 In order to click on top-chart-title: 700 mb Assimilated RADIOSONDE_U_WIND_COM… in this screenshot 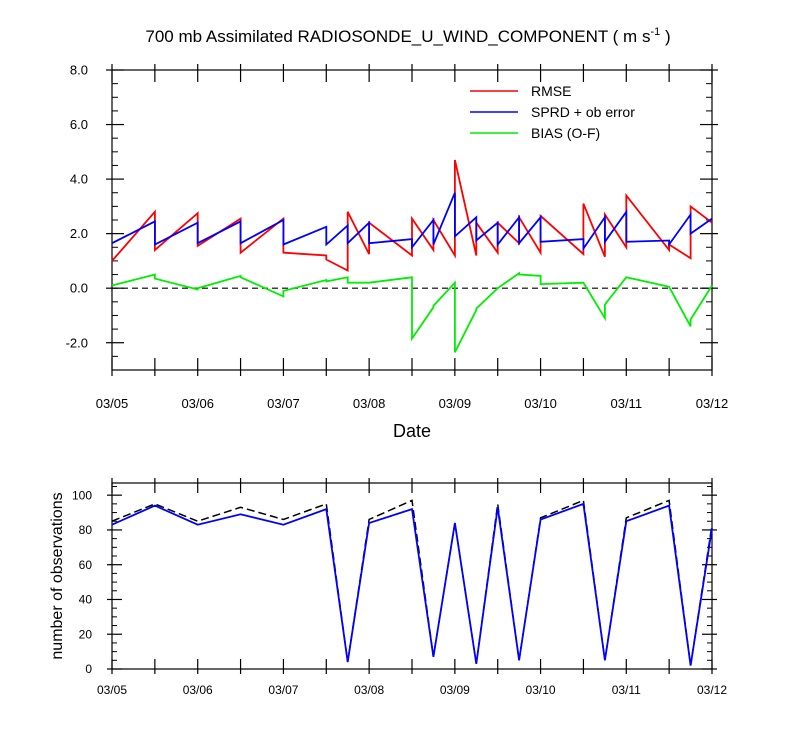, I will do `click(407, 36)`.